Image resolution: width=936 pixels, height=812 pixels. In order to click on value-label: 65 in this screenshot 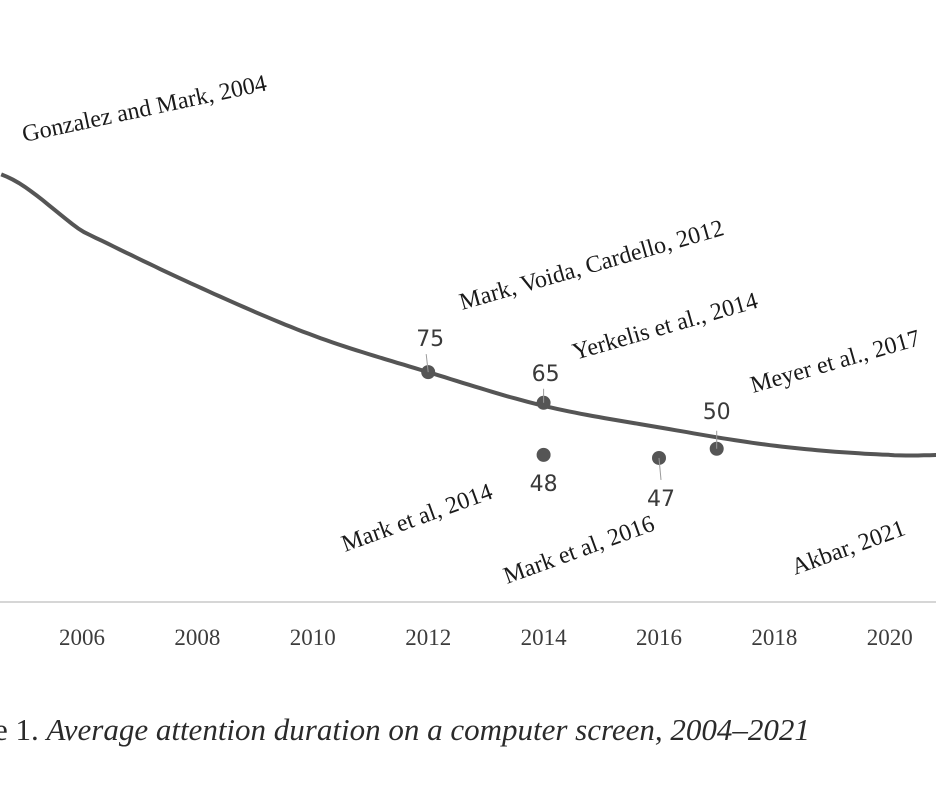, I will do `click(546, 374)`.